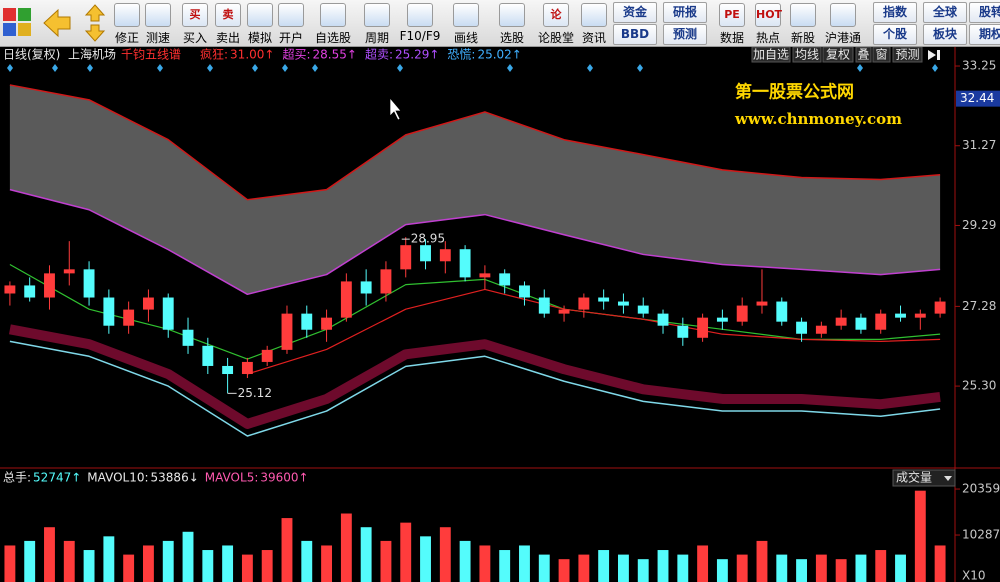  What do you see at coordinates (228, 23) in the screenshot?
I see `toolbar-button: 卖卖出` at bounding box center [228, 23].